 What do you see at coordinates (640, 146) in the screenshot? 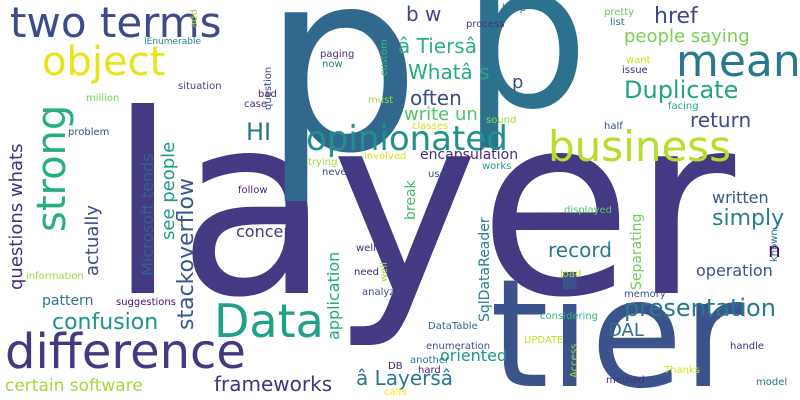
I see `word-business: business` at bounding box center [640, 146].